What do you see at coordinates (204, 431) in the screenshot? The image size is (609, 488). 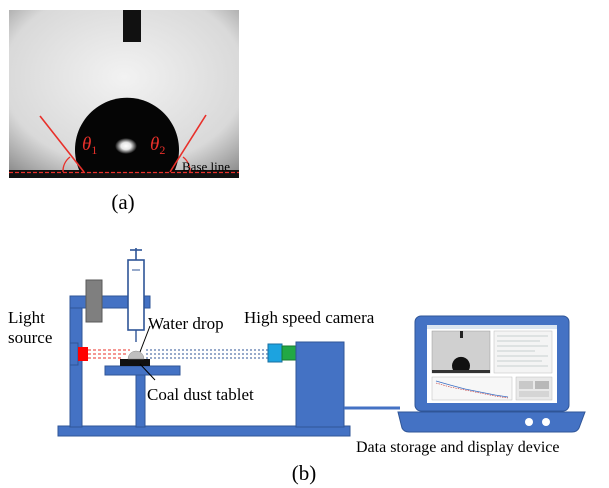 I see `base-plate` at bounding box center [204, 431].